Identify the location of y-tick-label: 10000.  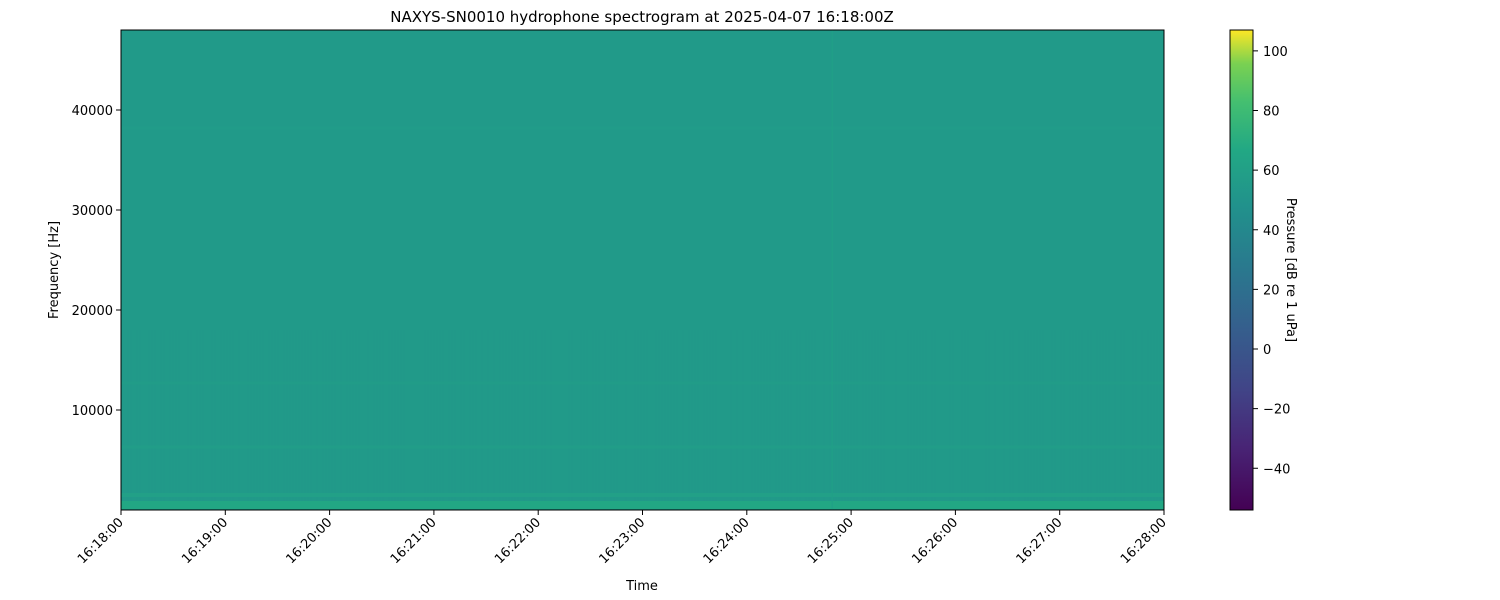
(92, 411).